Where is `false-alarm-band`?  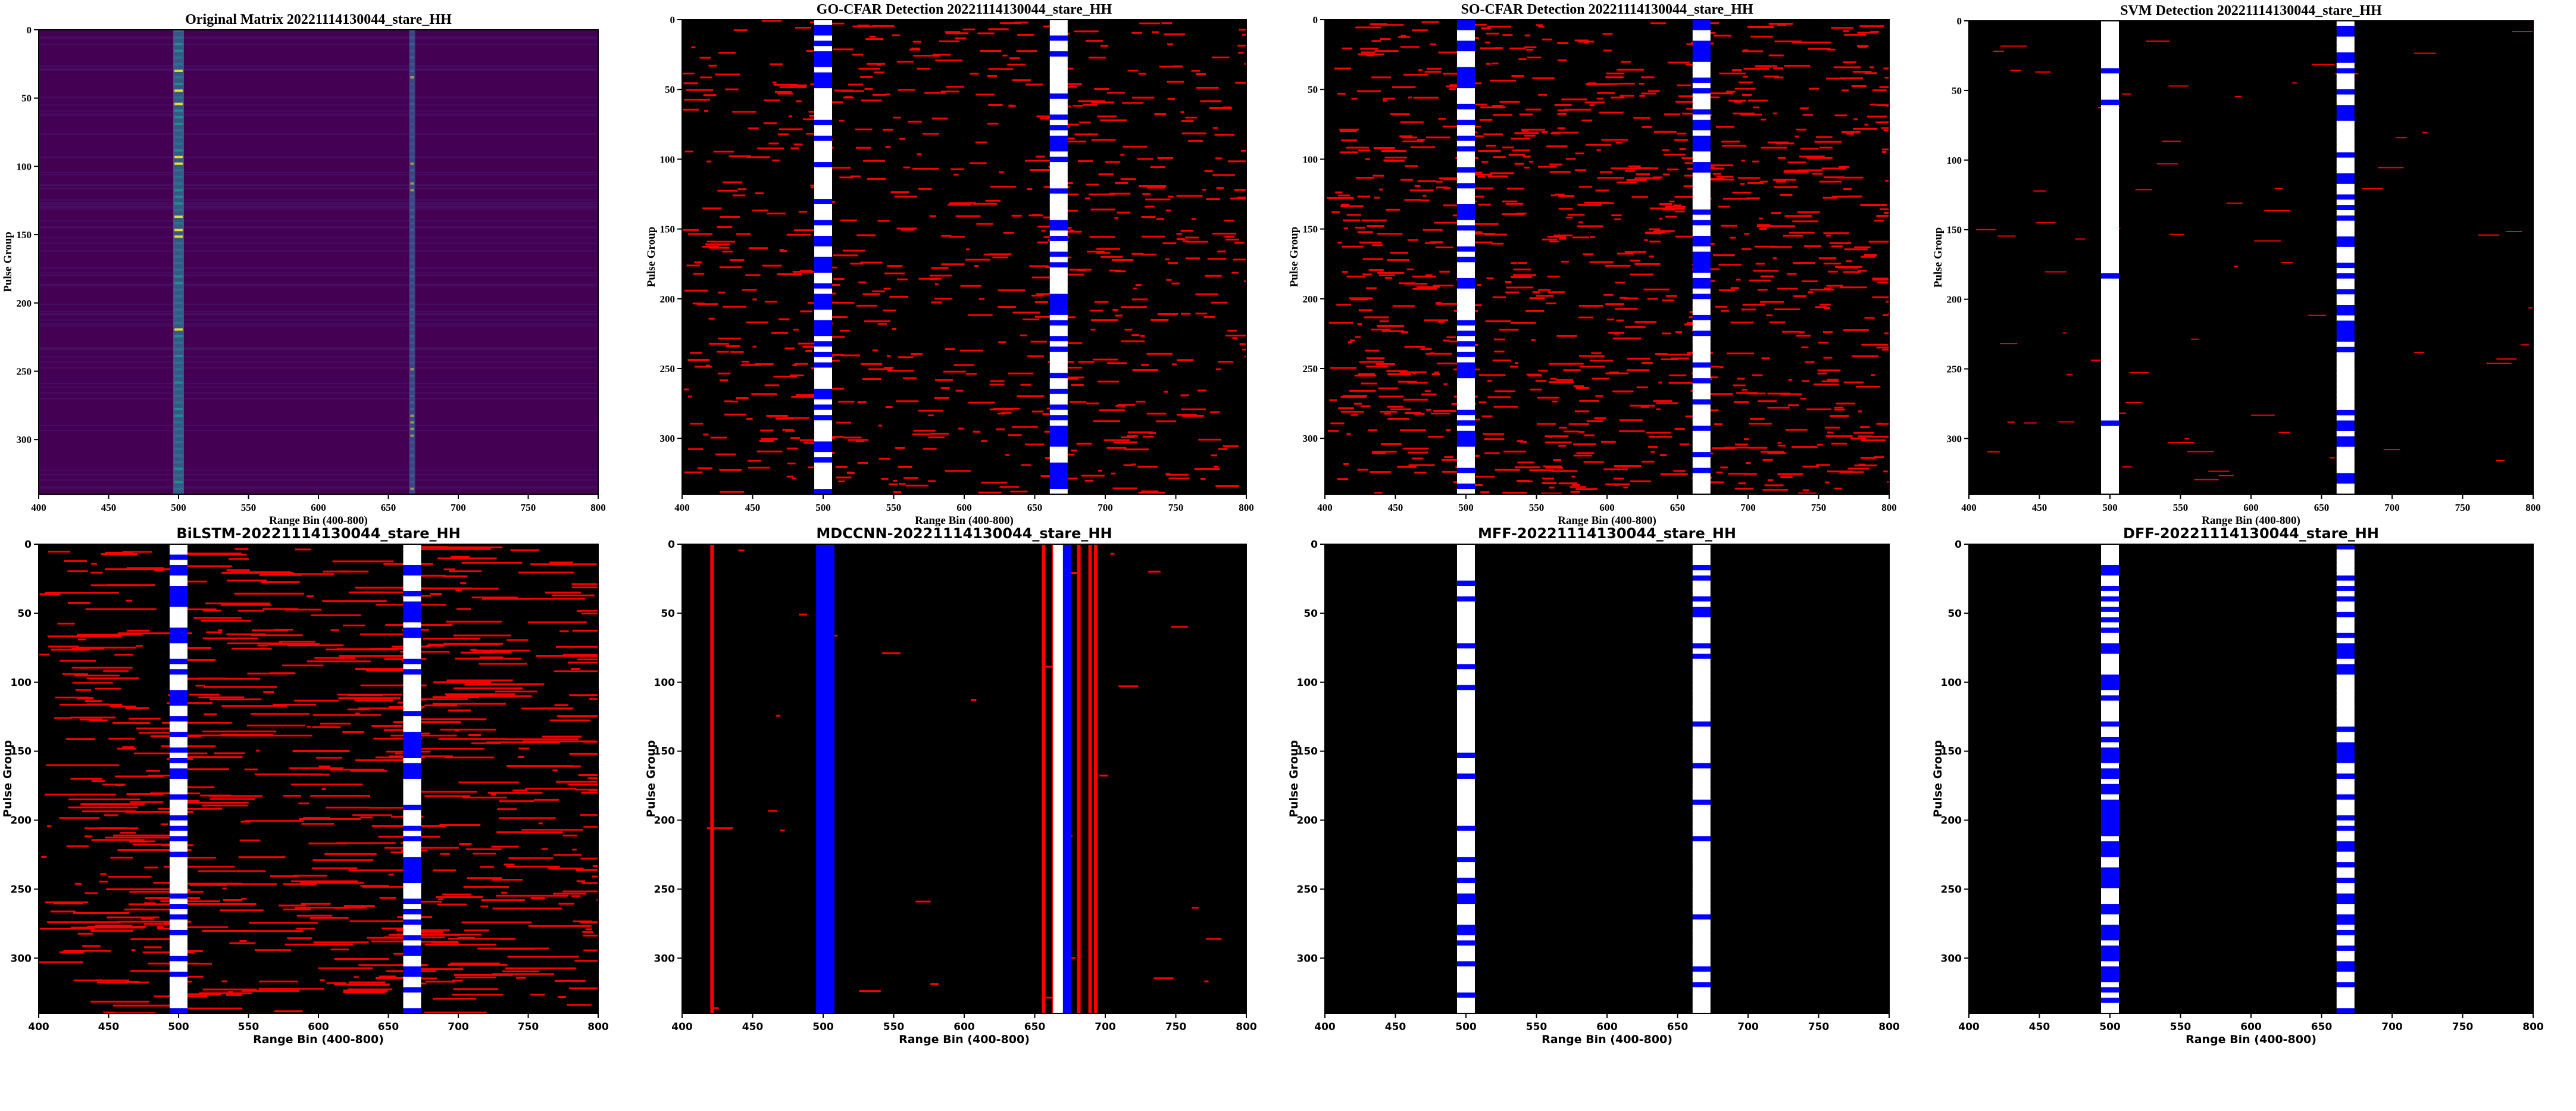
false-alarm-band is located at coordinates (712, 778).